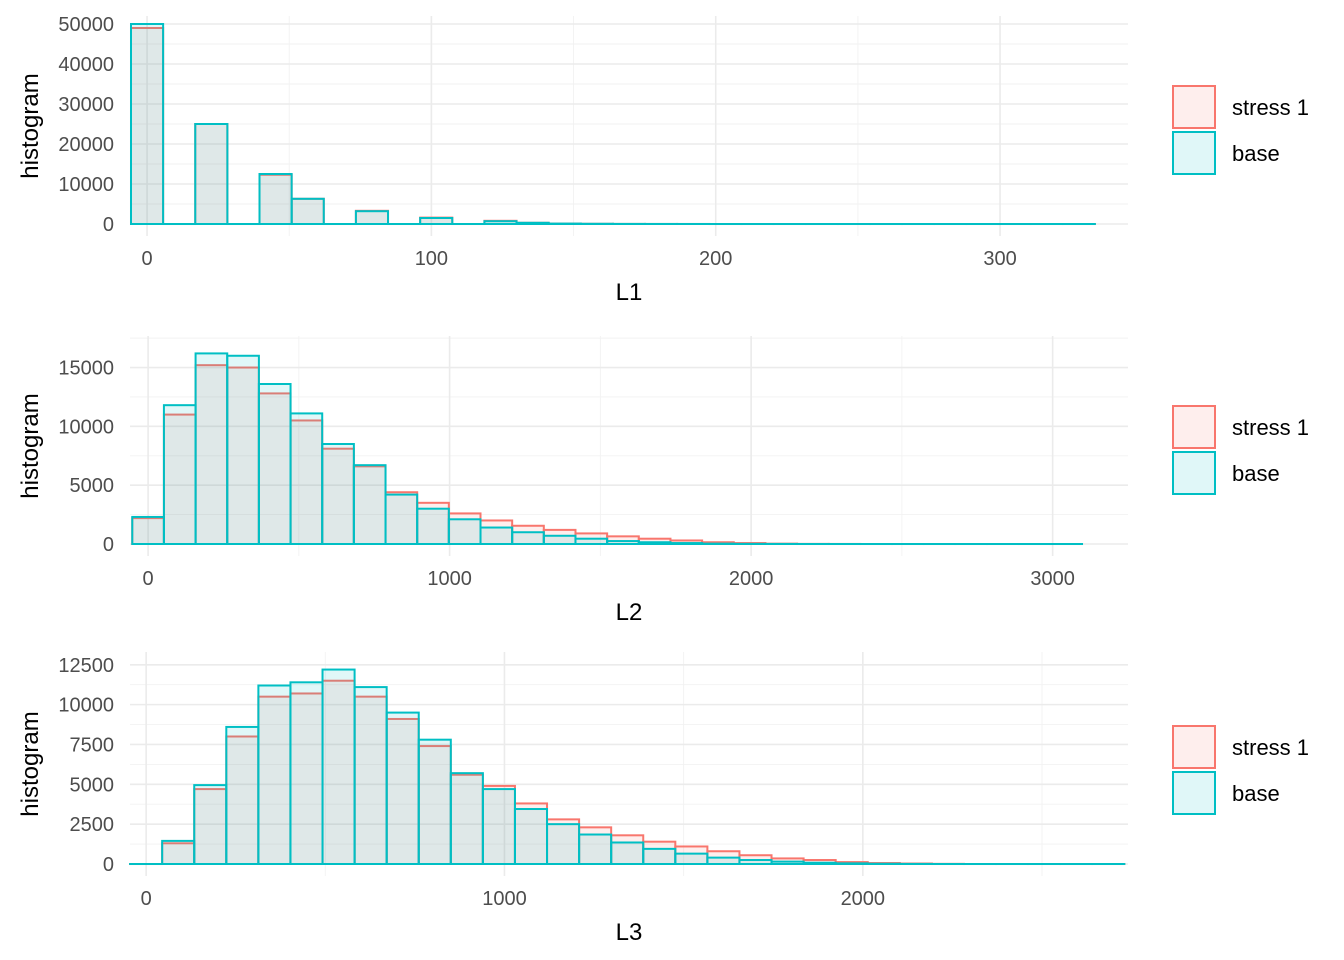  What do you see at coordinates (92, 825) in the screenshot?
I see `y-tick-label: 2500` at bounding box center [92, 825].